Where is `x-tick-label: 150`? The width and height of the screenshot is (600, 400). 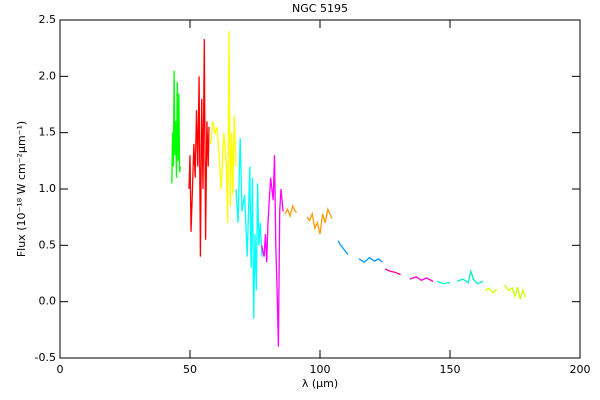
x-tick-label: 150 is located at coordinates (450, 369).